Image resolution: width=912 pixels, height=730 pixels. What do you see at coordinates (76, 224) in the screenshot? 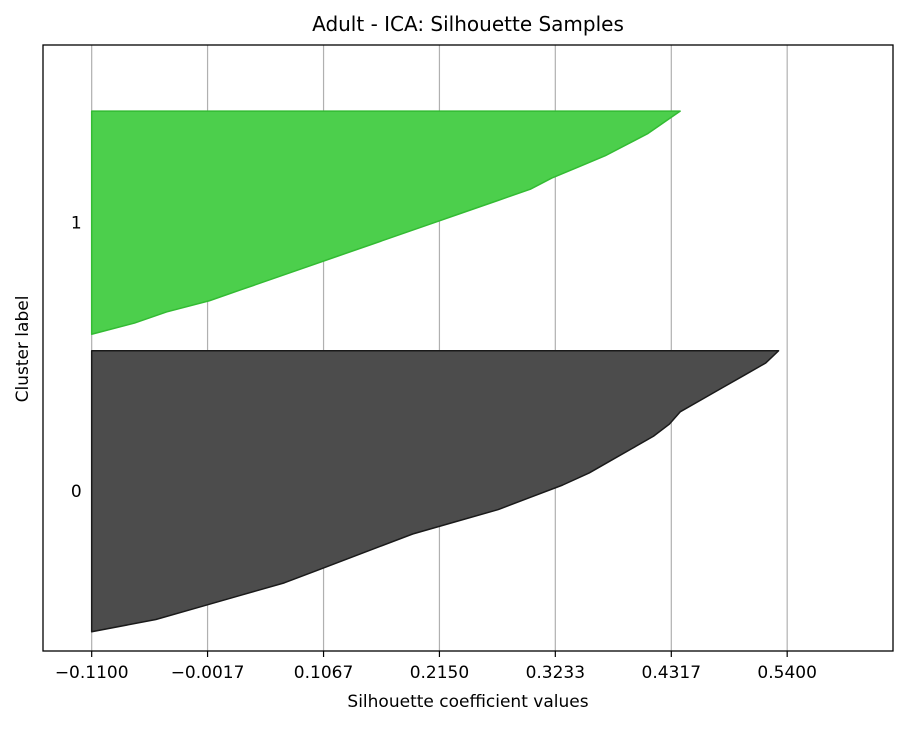
I see `cluster-1-label: 1` at bounding box center [76, 224].